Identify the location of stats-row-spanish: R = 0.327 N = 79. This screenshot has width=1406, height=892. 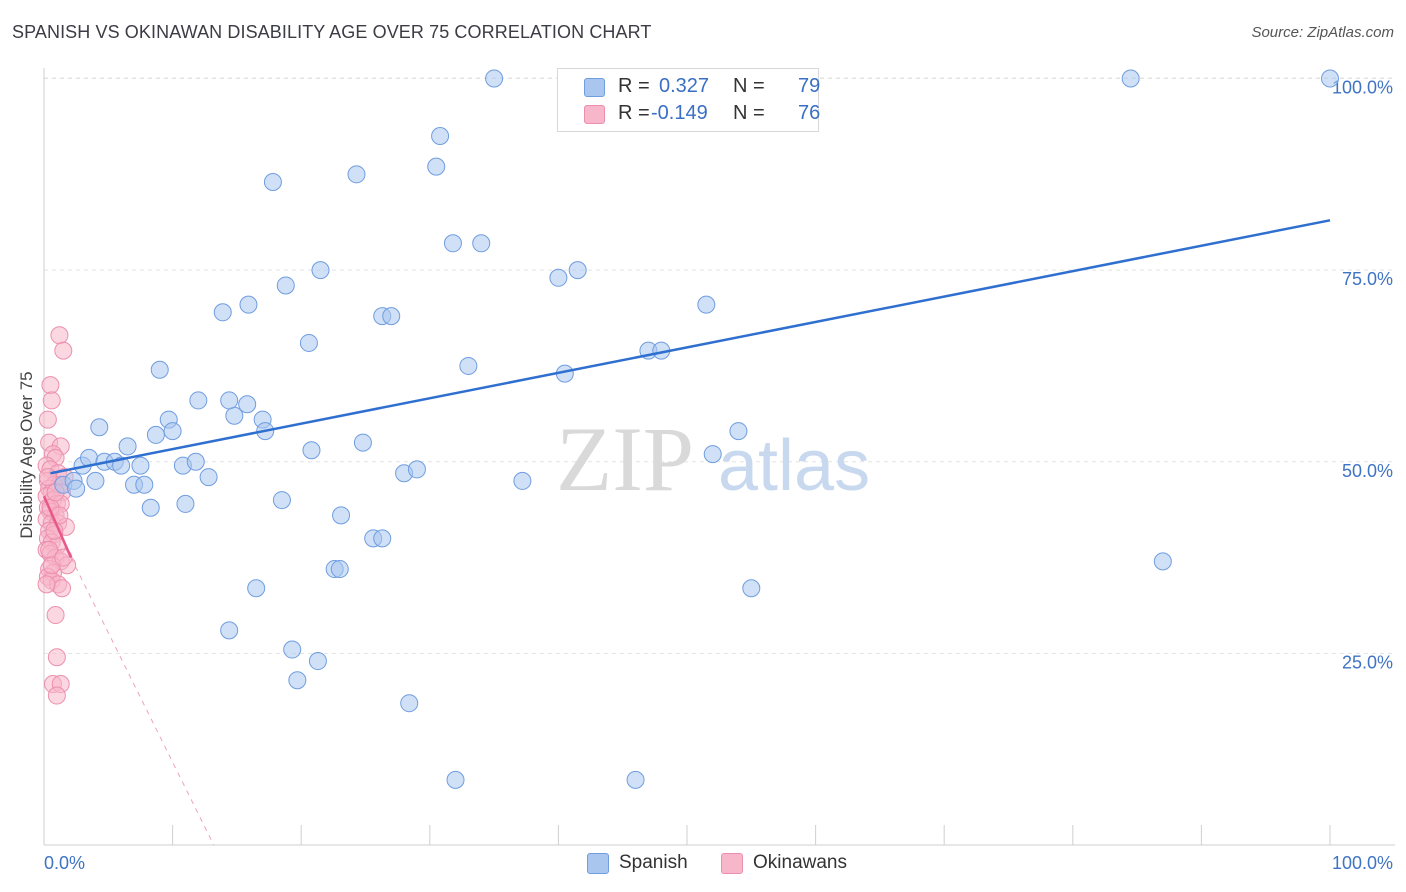
(689, 87).